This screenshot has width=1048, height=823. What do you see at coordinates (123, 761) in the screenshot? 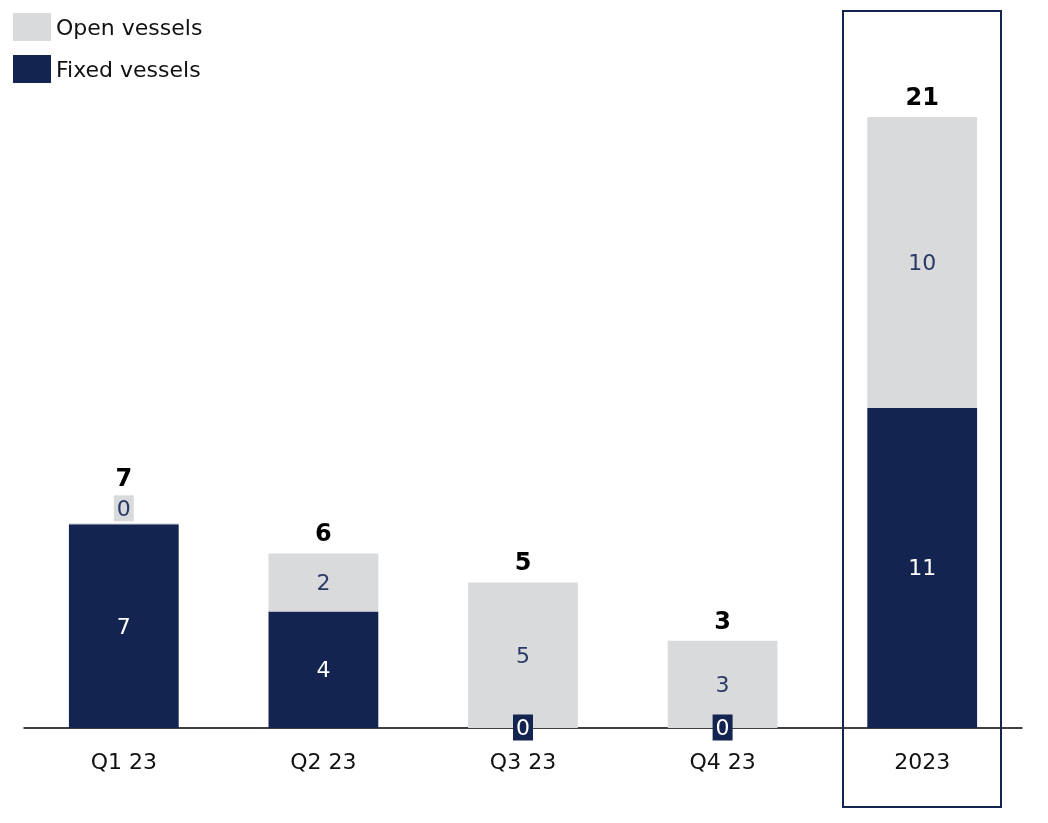
I see `x-tick-label: Q1 23` at bounding box center [123, 761].